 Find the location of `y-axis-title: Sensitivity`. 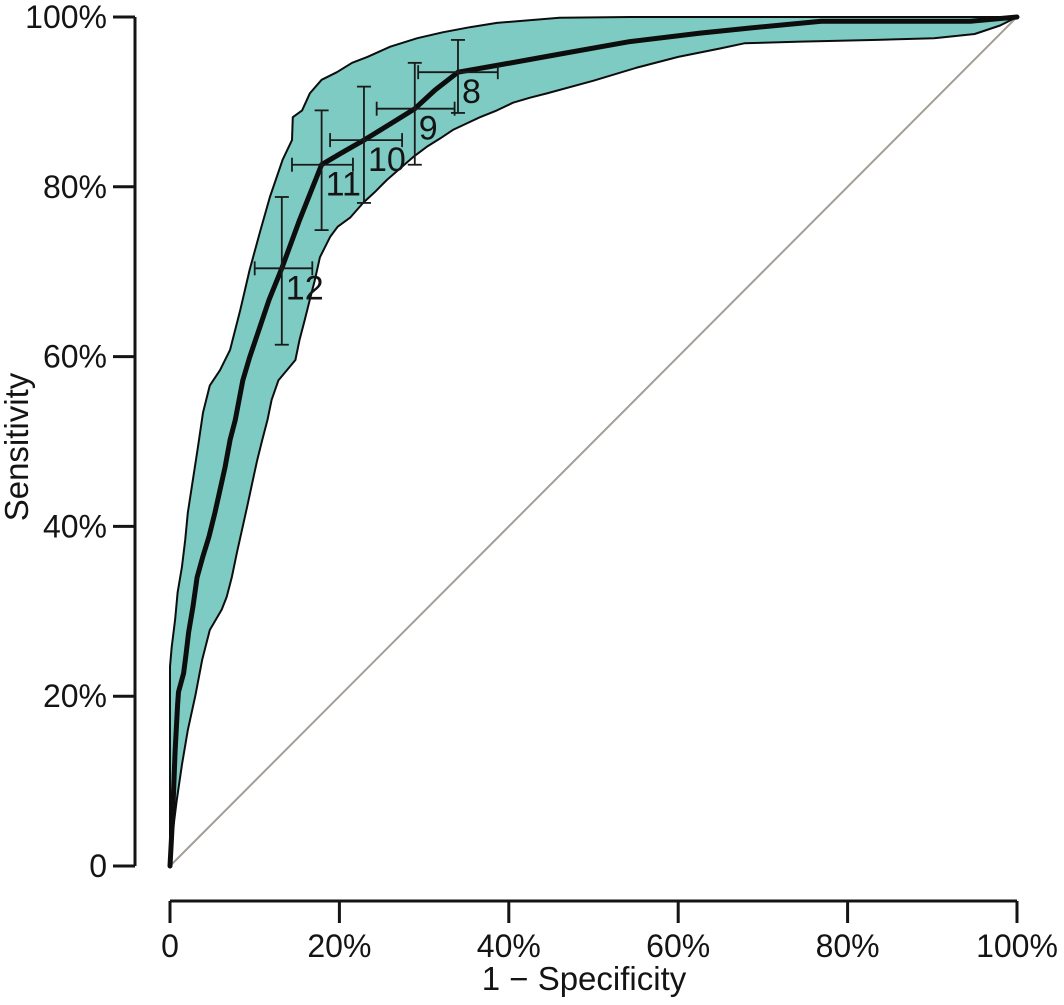

y-axis-title: Sensitivity is located at coordinates (17, 446).